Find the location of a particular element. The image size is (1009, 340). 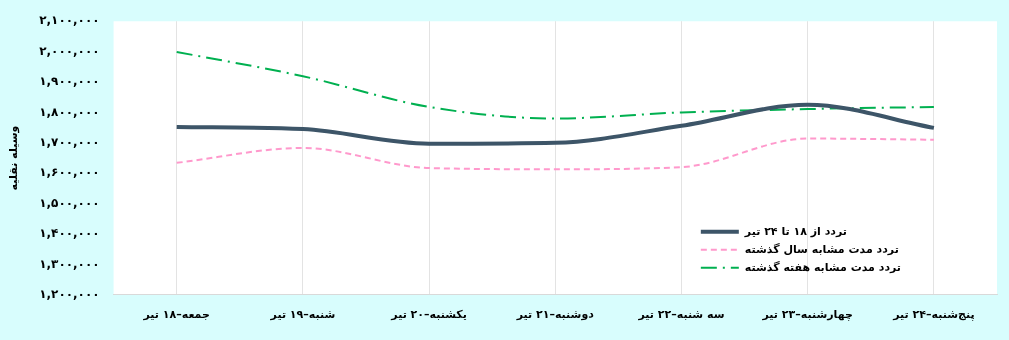

x-tick-label: سه شنبه–۲۲ تیر is located at coordinates (681, 315).